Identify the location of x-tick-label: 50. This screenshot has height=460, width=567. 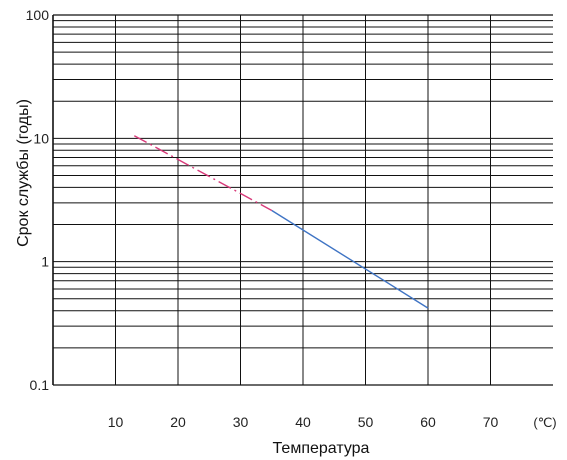
(366, 422).